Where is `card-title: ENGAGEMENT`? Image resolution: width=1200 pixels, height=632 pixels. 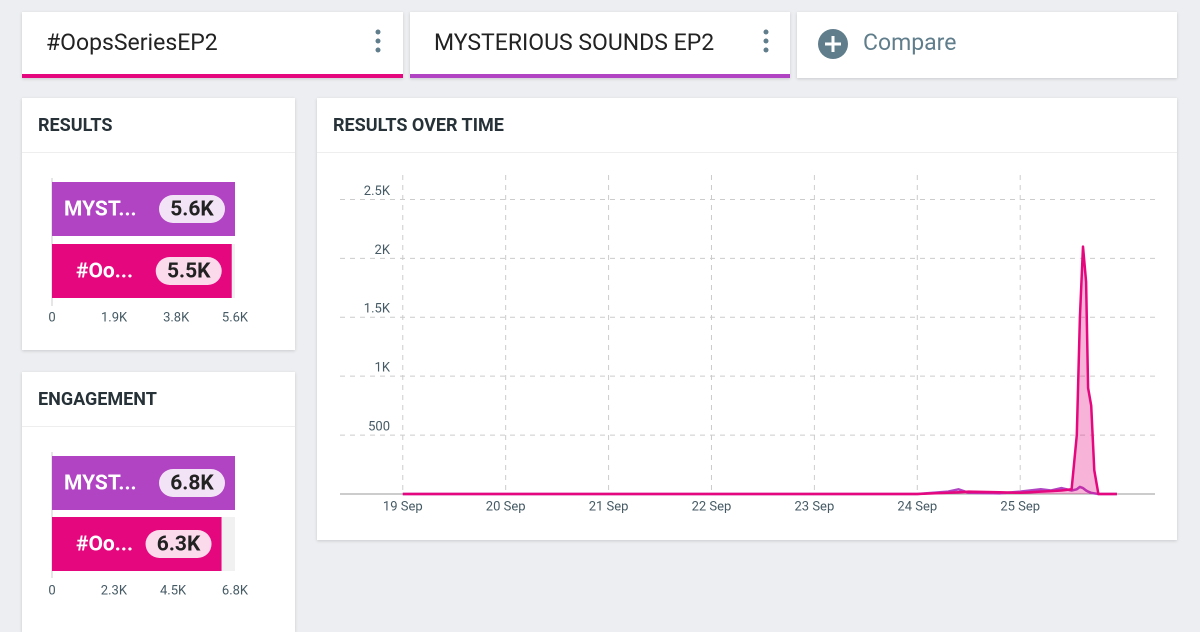 card-title: ENGAGEMENT is located at coordinates (97, 399).